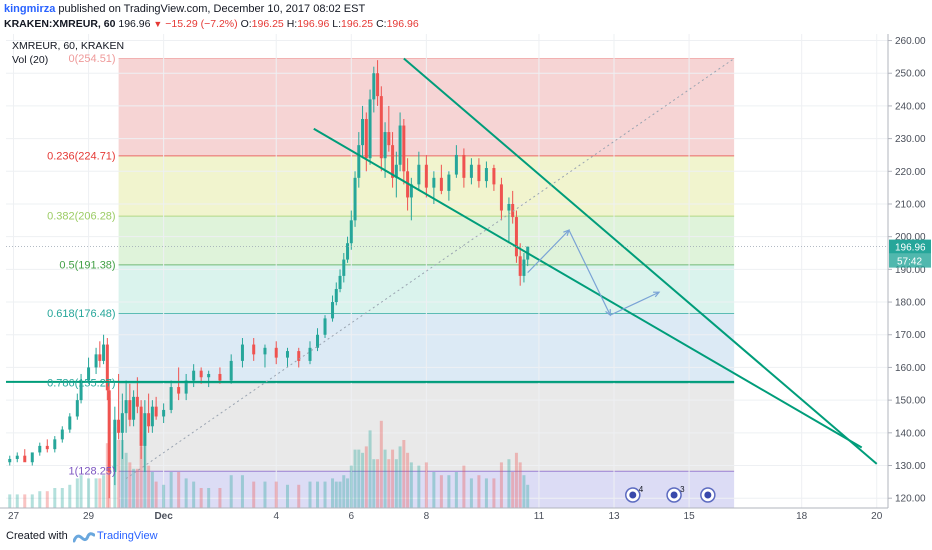 The height and width of the screenshot is (550, 932). What do you see at coordinates (910, 303) in the screenshot?
I see `price-tick-label: 180.00` at bounding box center [910, 303].